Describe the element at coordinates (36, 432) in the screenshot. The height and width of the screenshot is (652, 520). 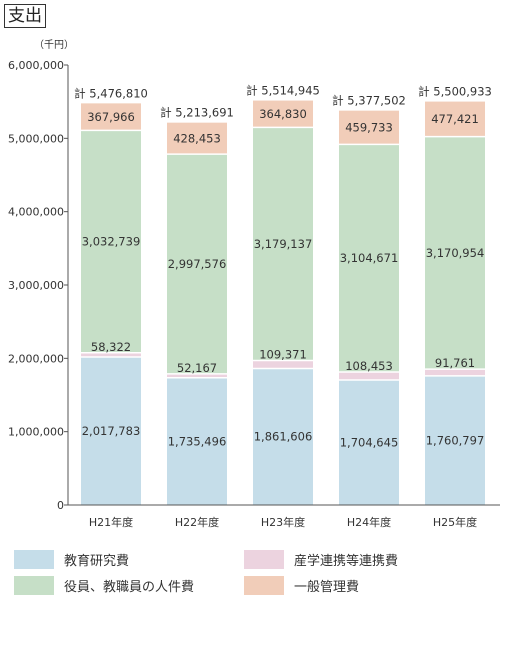
I see `y-tick-label: 1,000,000` at that location.